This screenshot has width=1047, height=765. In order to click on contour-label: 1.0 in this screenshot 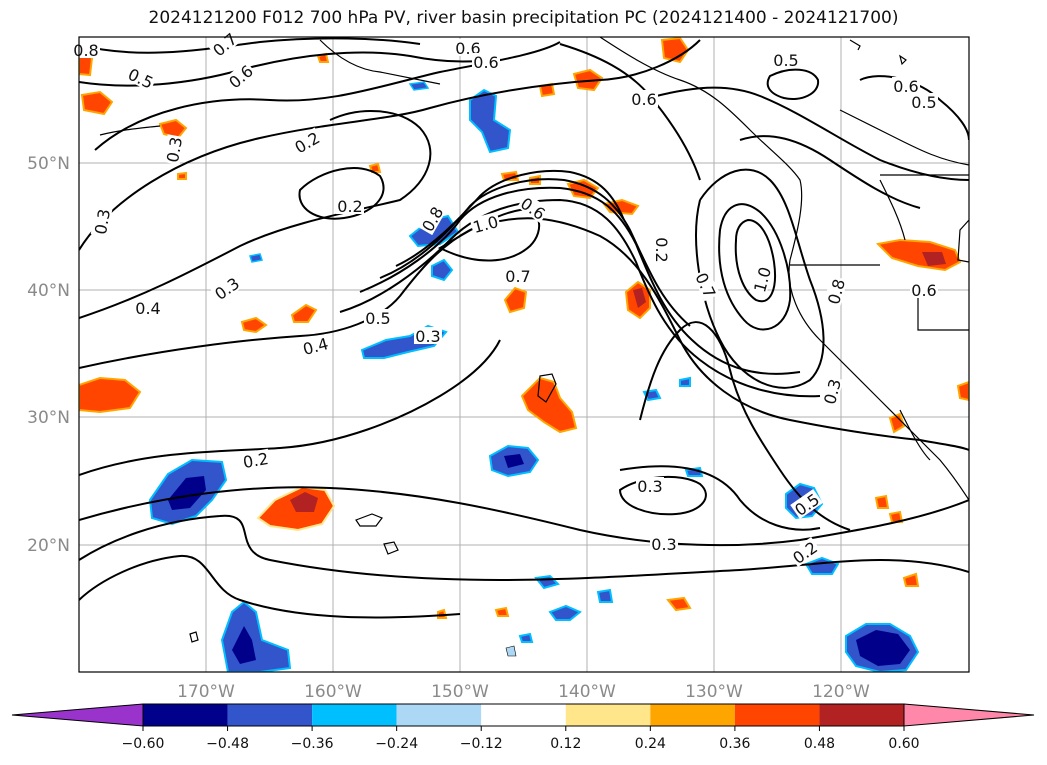, I will do `click(485, 224)`.